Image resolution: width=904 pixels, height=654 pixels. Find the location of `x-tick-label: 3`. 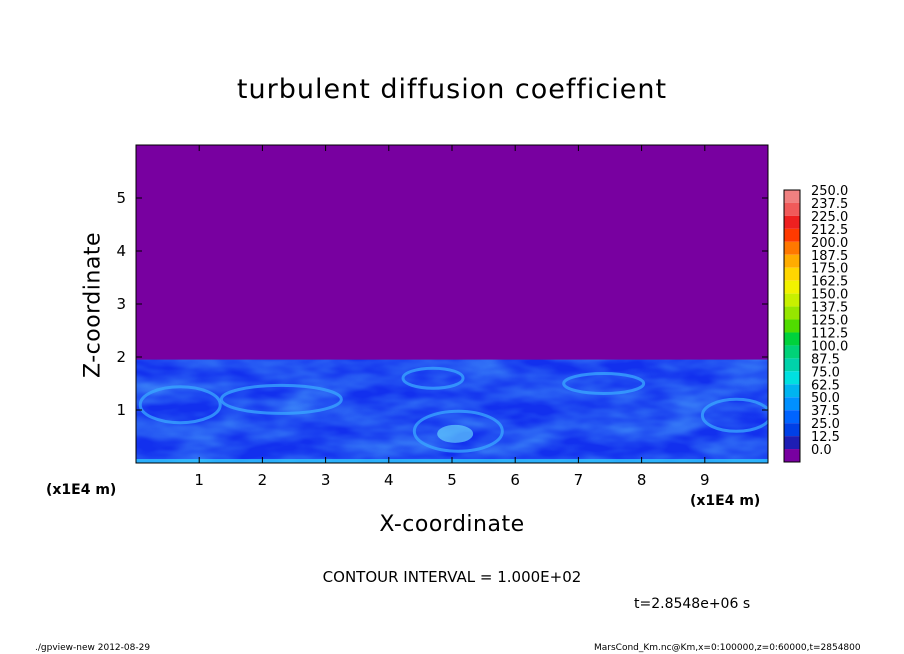

x-tick-label: 3 is located at coordinates (326, 480).